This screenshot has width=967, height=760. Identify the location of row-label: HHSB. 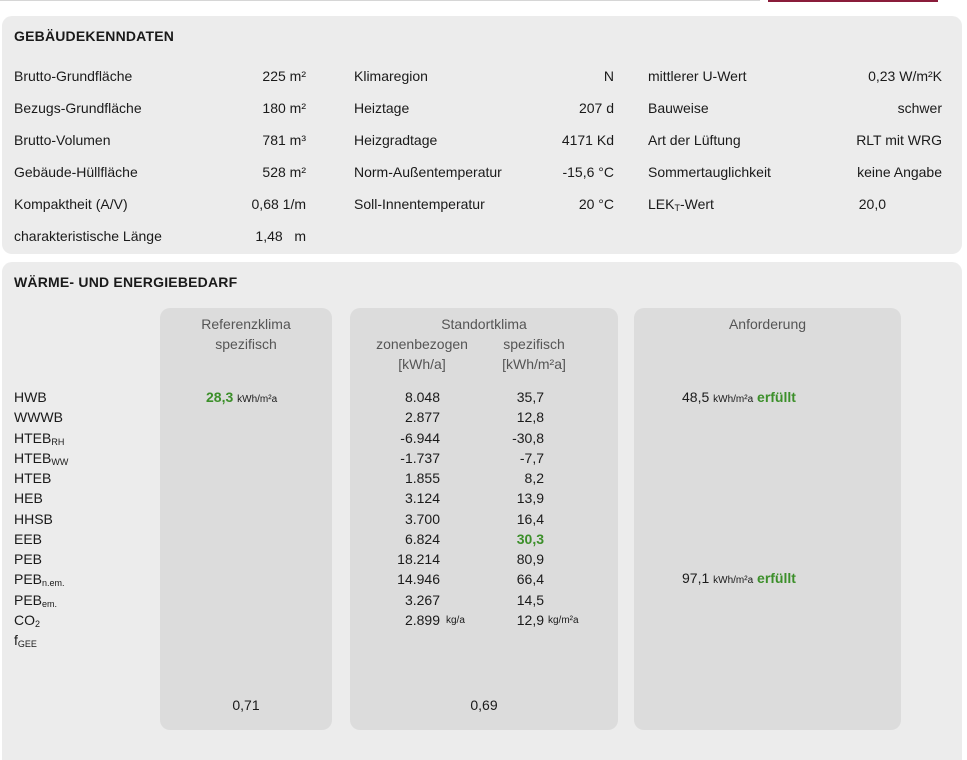
(33, 519).